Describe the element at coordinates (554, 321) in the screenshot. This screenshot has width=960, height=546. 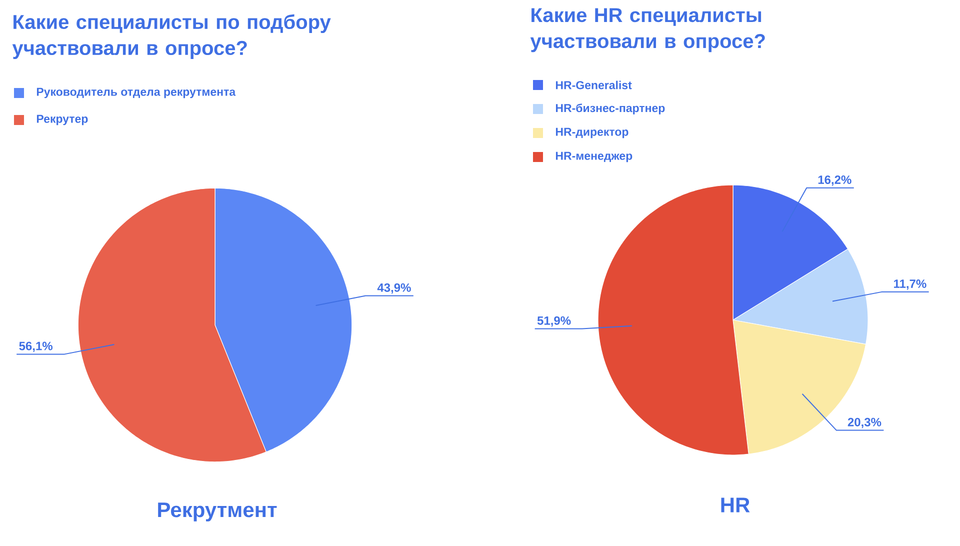
I see `data-label: 51,9%` at that location.